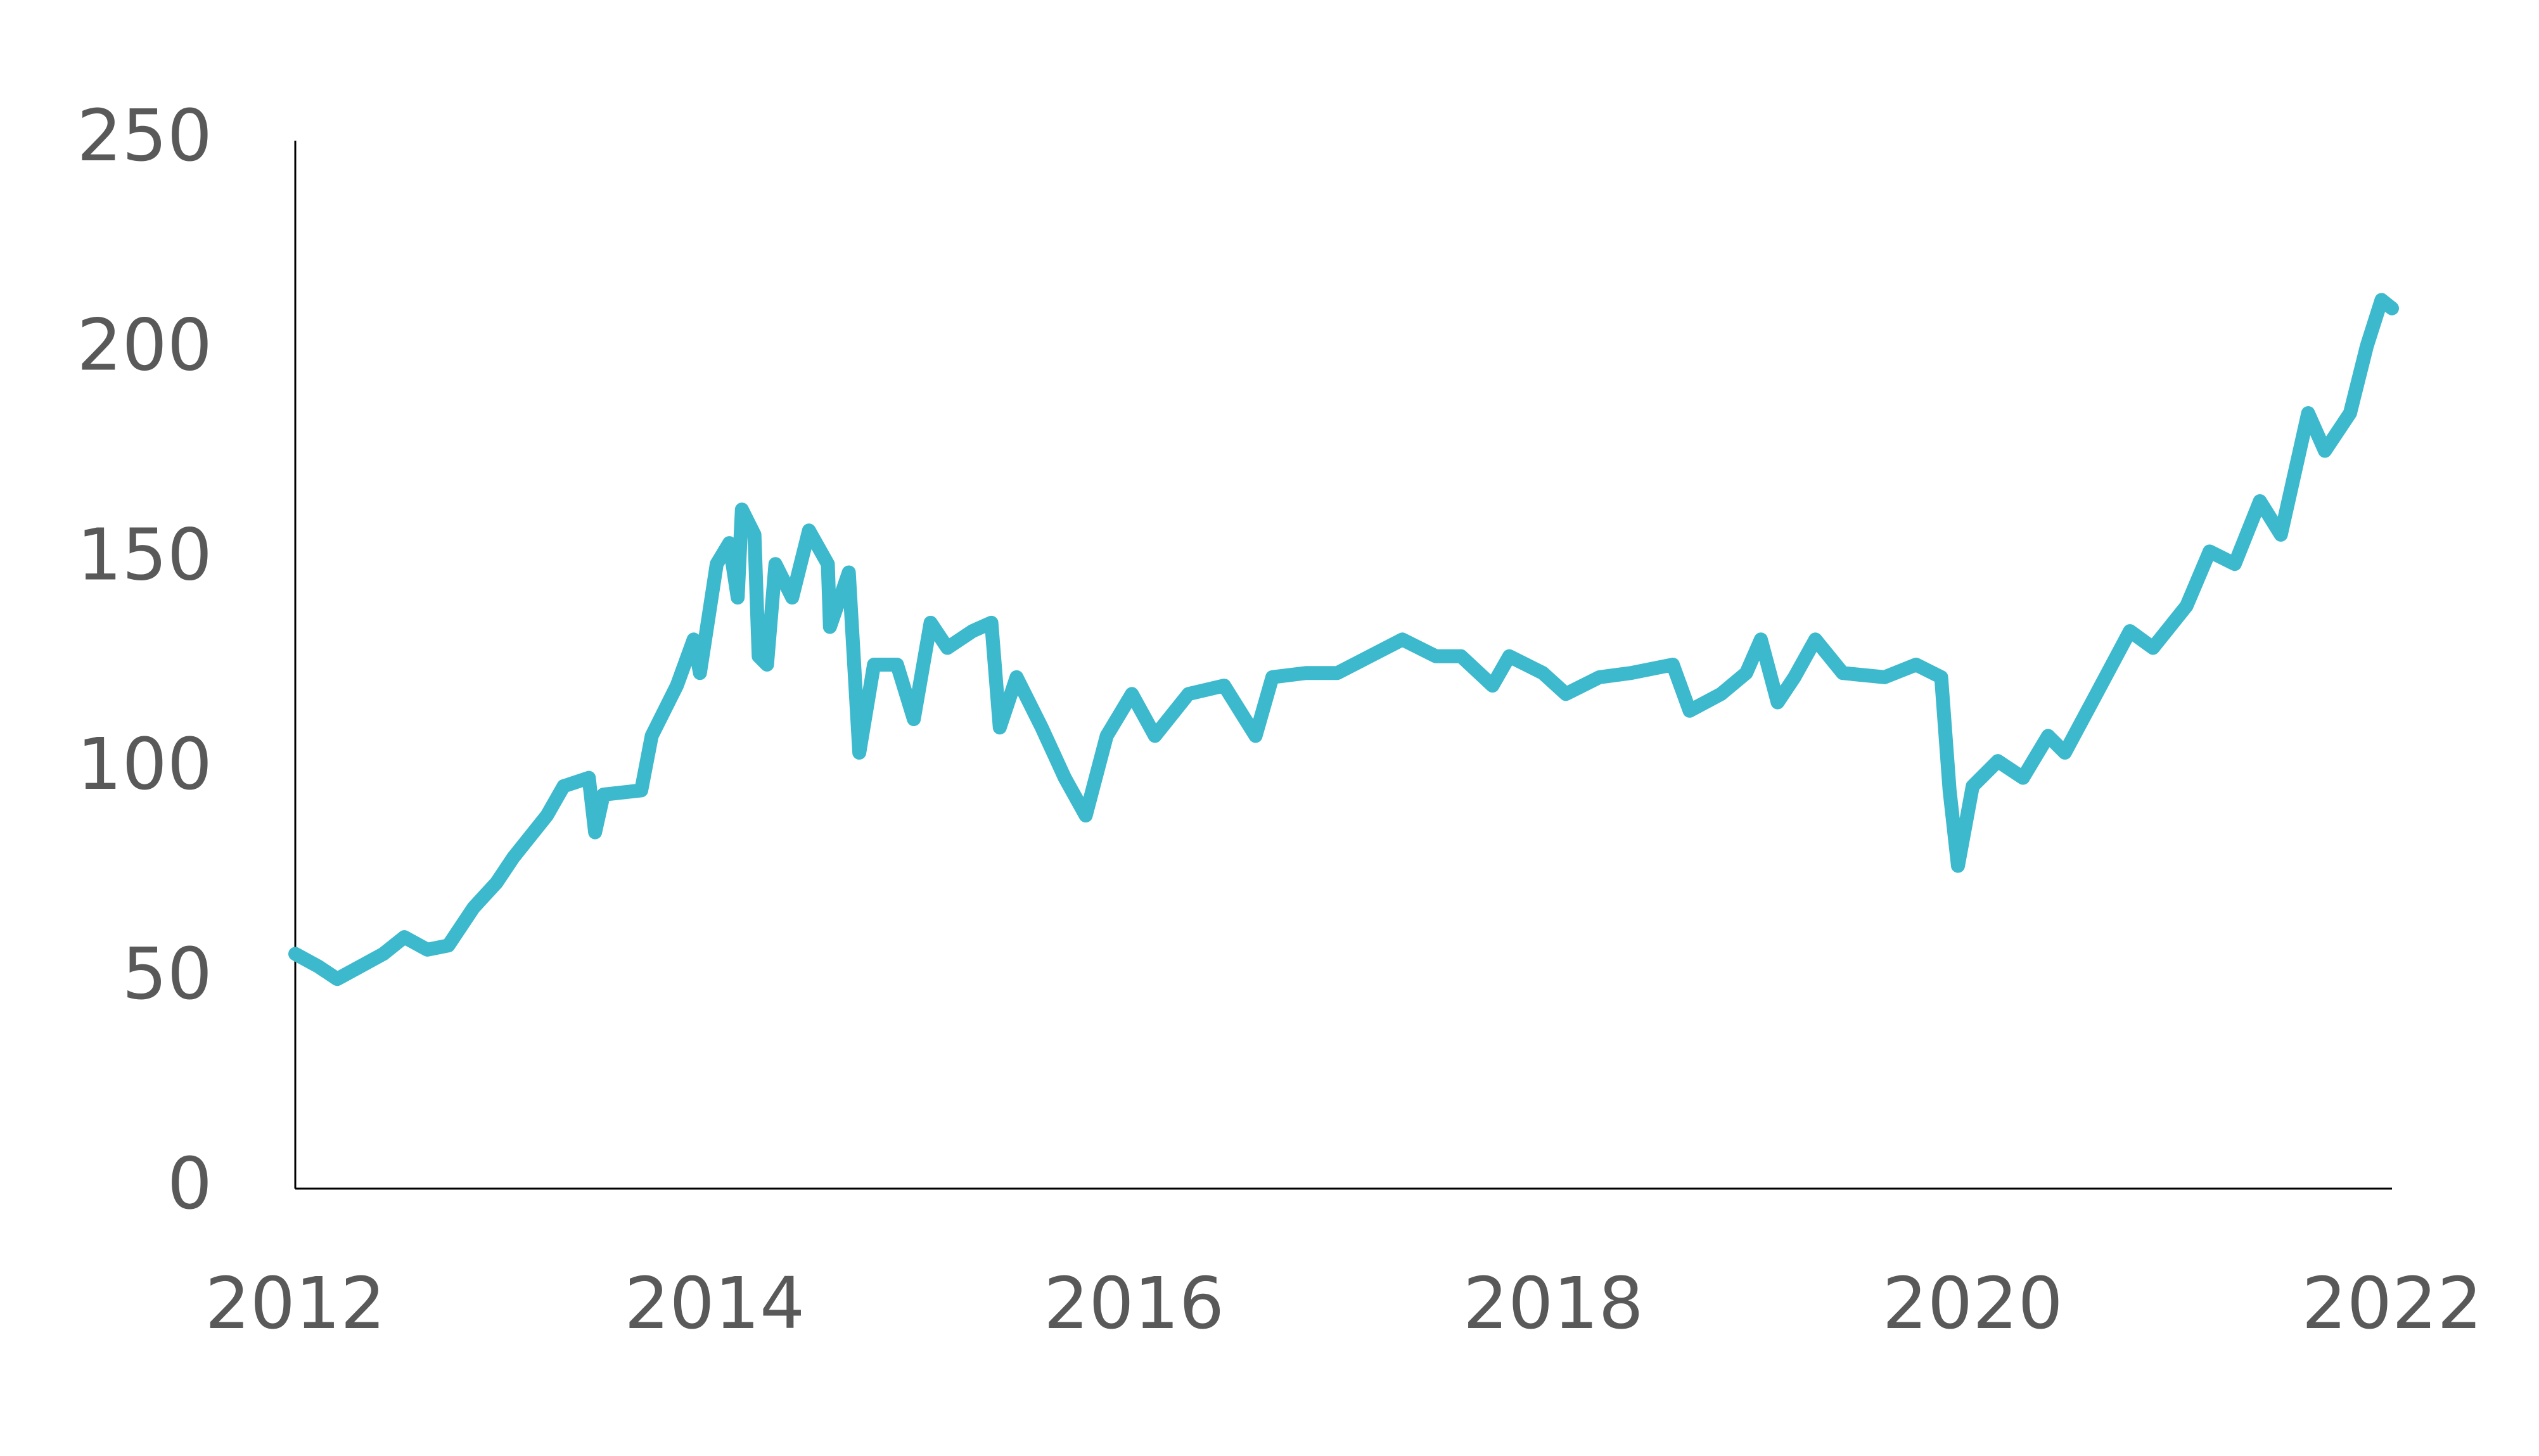 This screenshot has height=1456, width=2539. I want to click on x-tick-label: 2012, so click(295, 1304).